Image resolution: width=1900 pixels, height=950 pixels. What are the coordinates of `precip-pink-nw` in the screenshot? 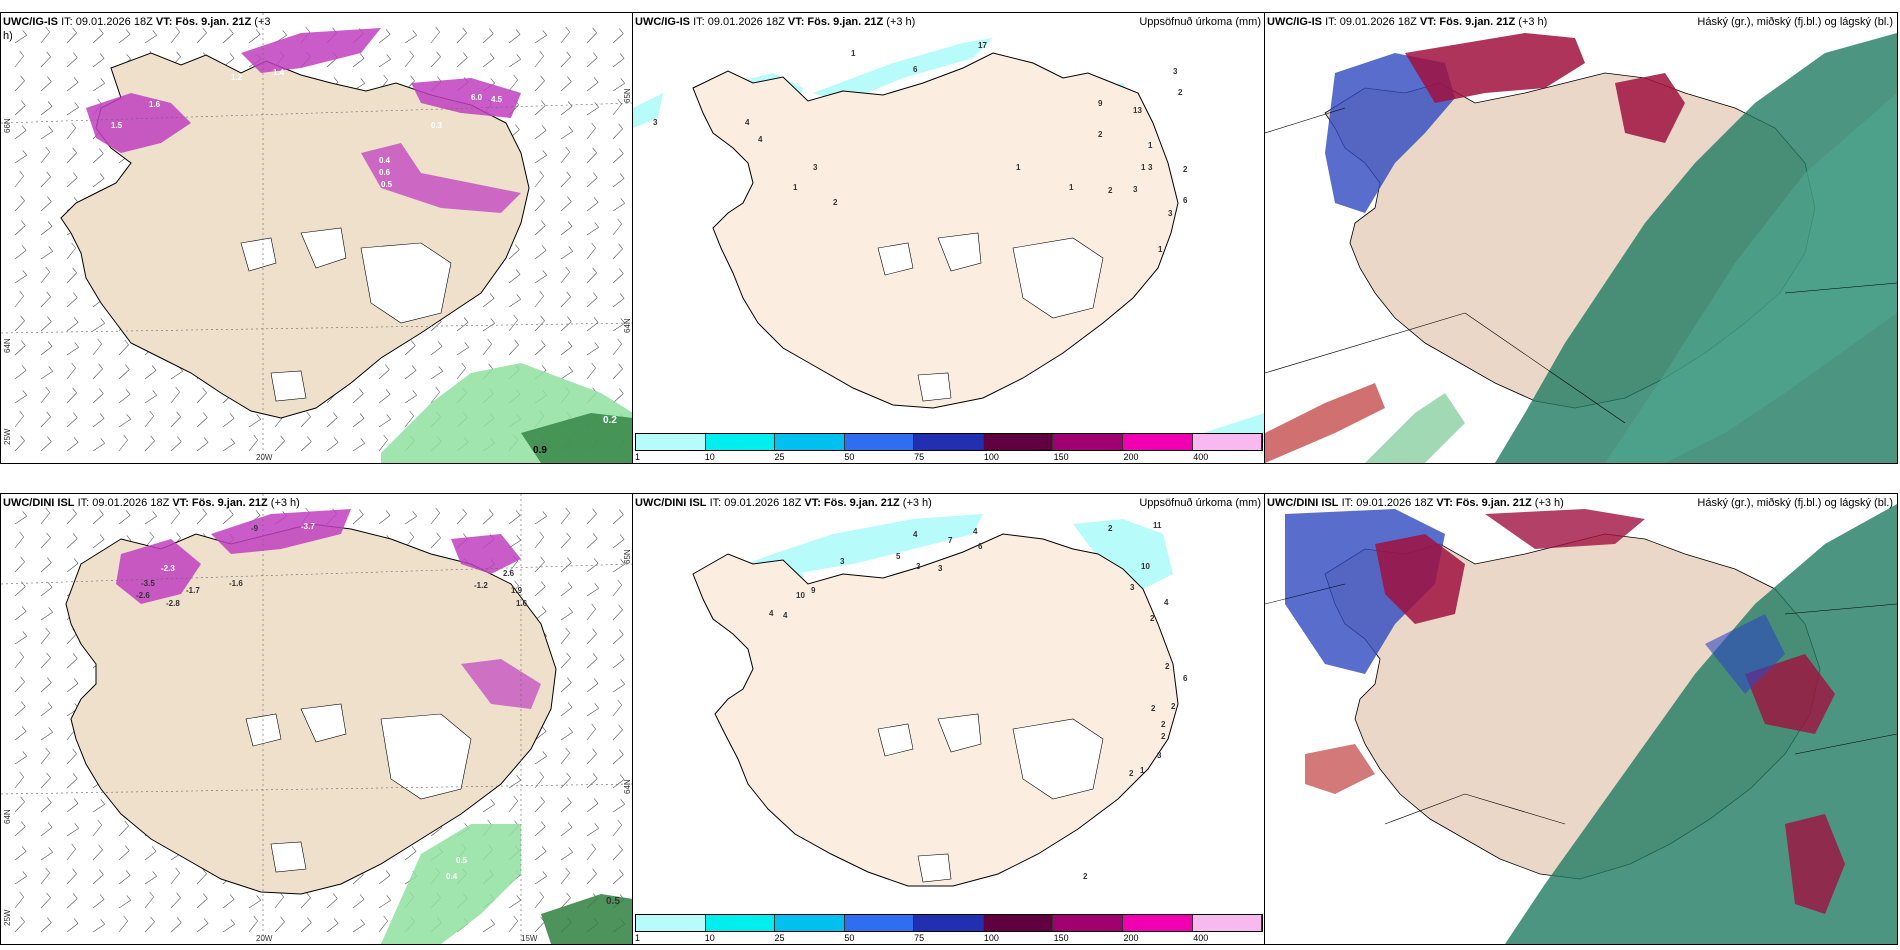 It's located at (138, 123).